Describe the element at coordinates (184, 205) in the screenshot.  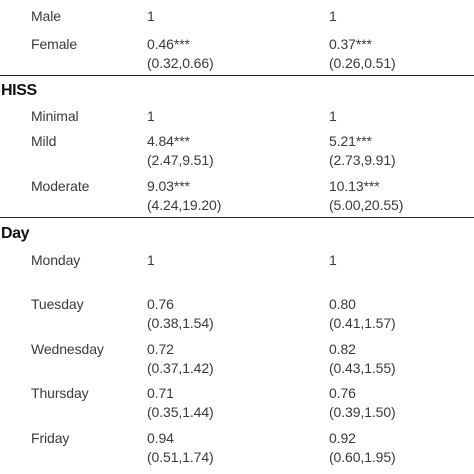
I see `moderate-col1-ci: (4.24,19.20)` at that location.